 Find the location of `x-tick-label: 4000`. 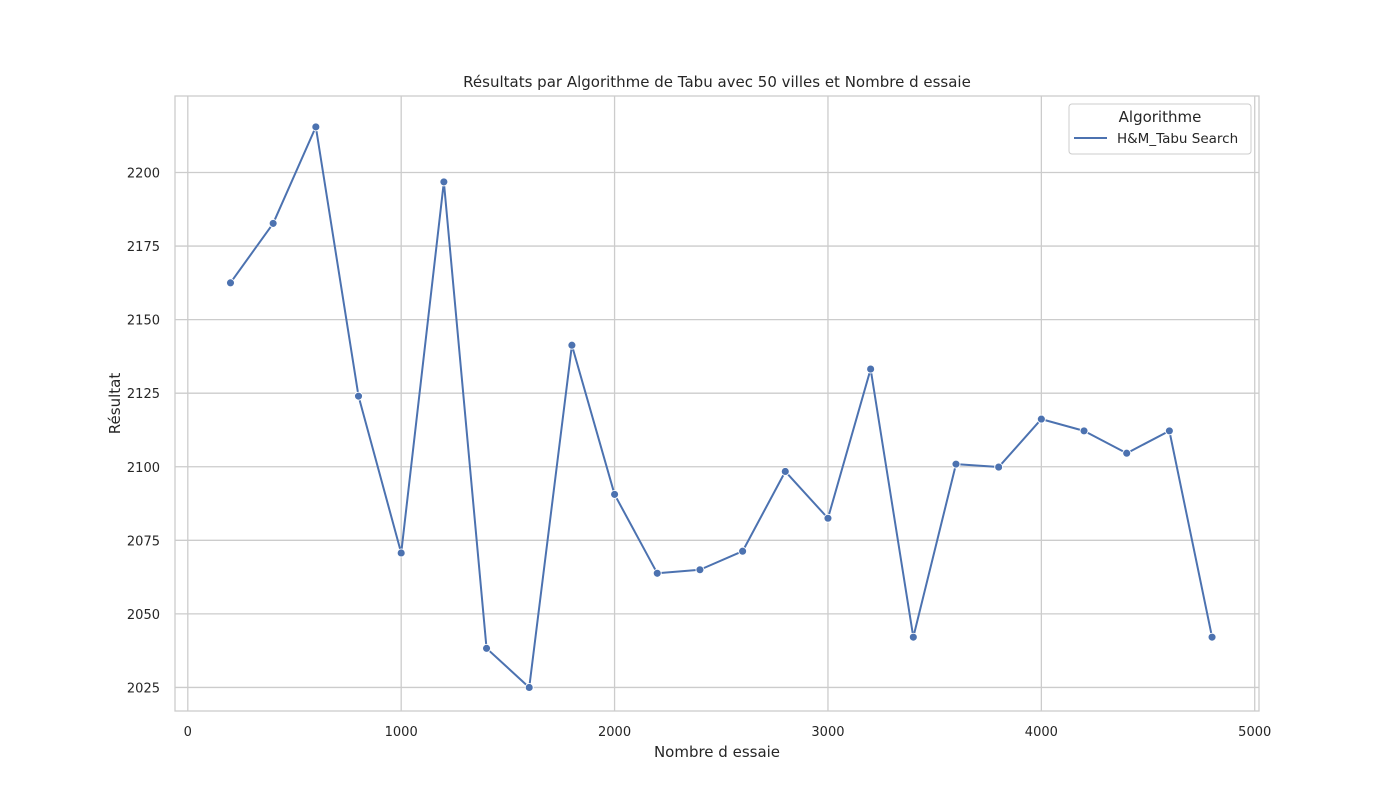

x-tick-label: 4000 is located at coordinates (1041, 732).